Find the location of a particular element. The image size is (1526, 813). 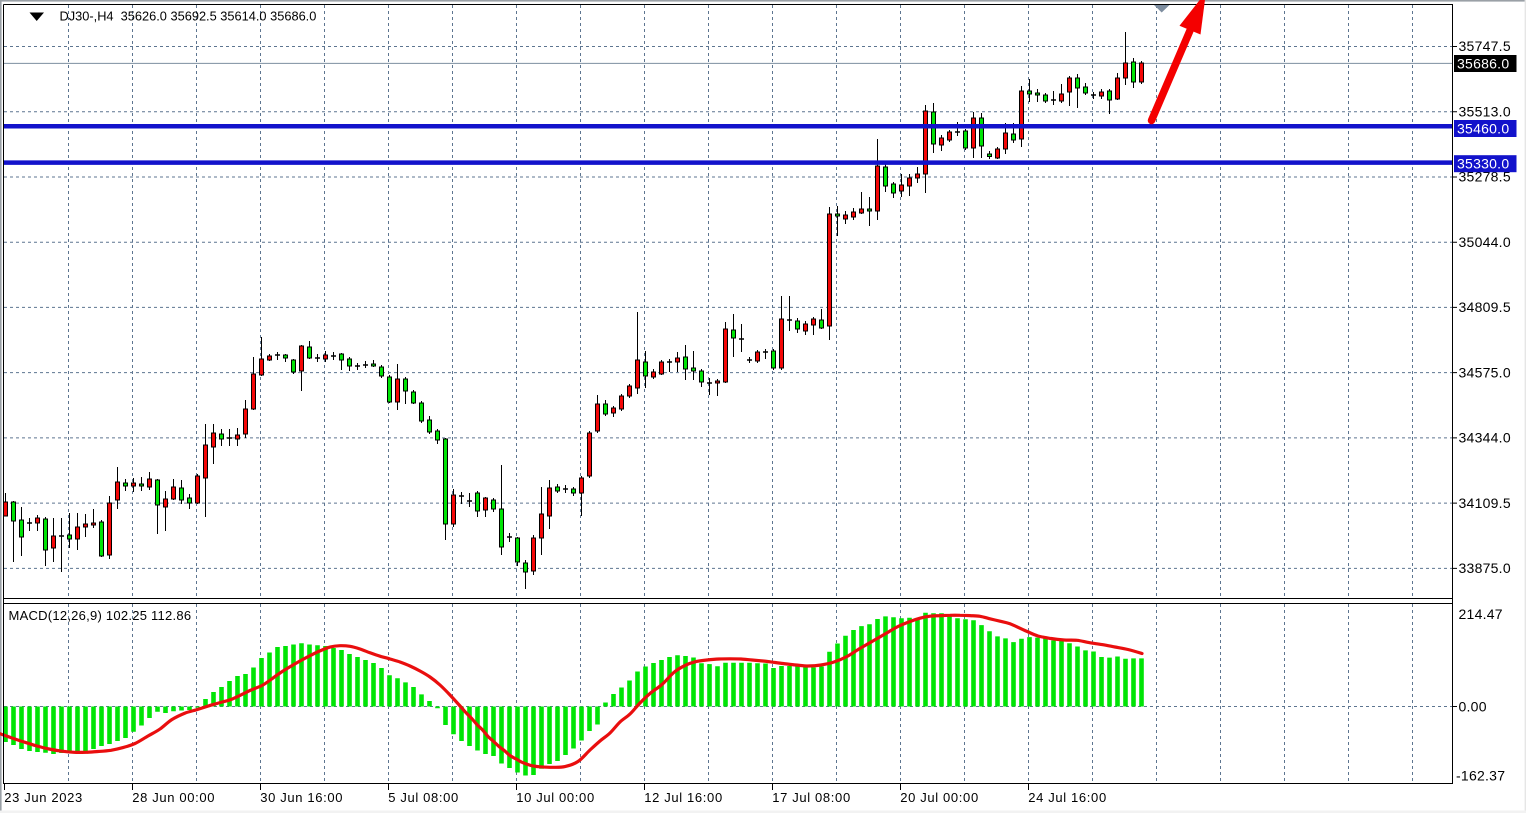

svg-text: 34809.5 is located at coordinates (1485, 307).